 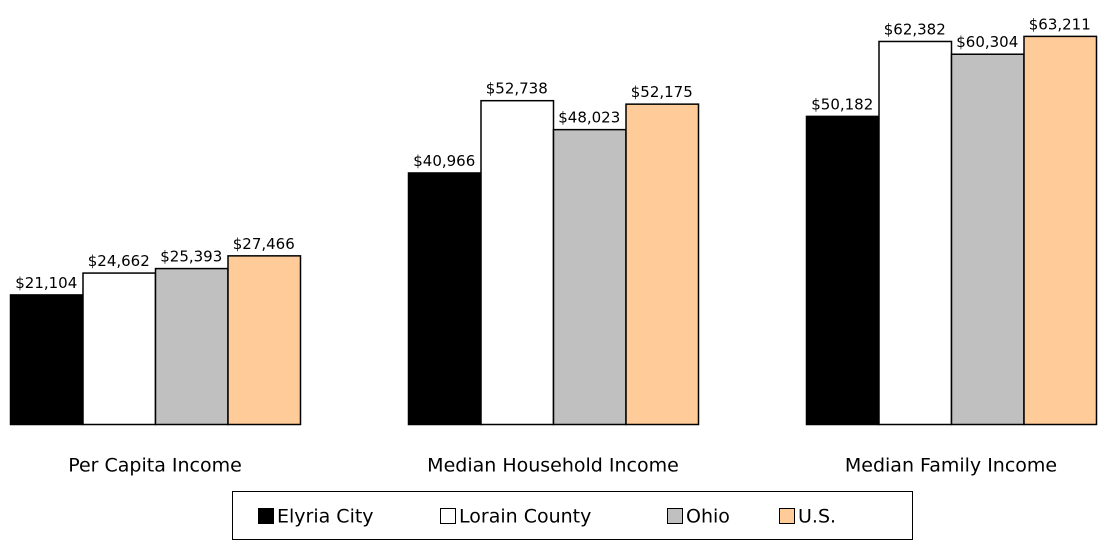 I want to click on value-label: $52,738, so click(x=517, y=89).